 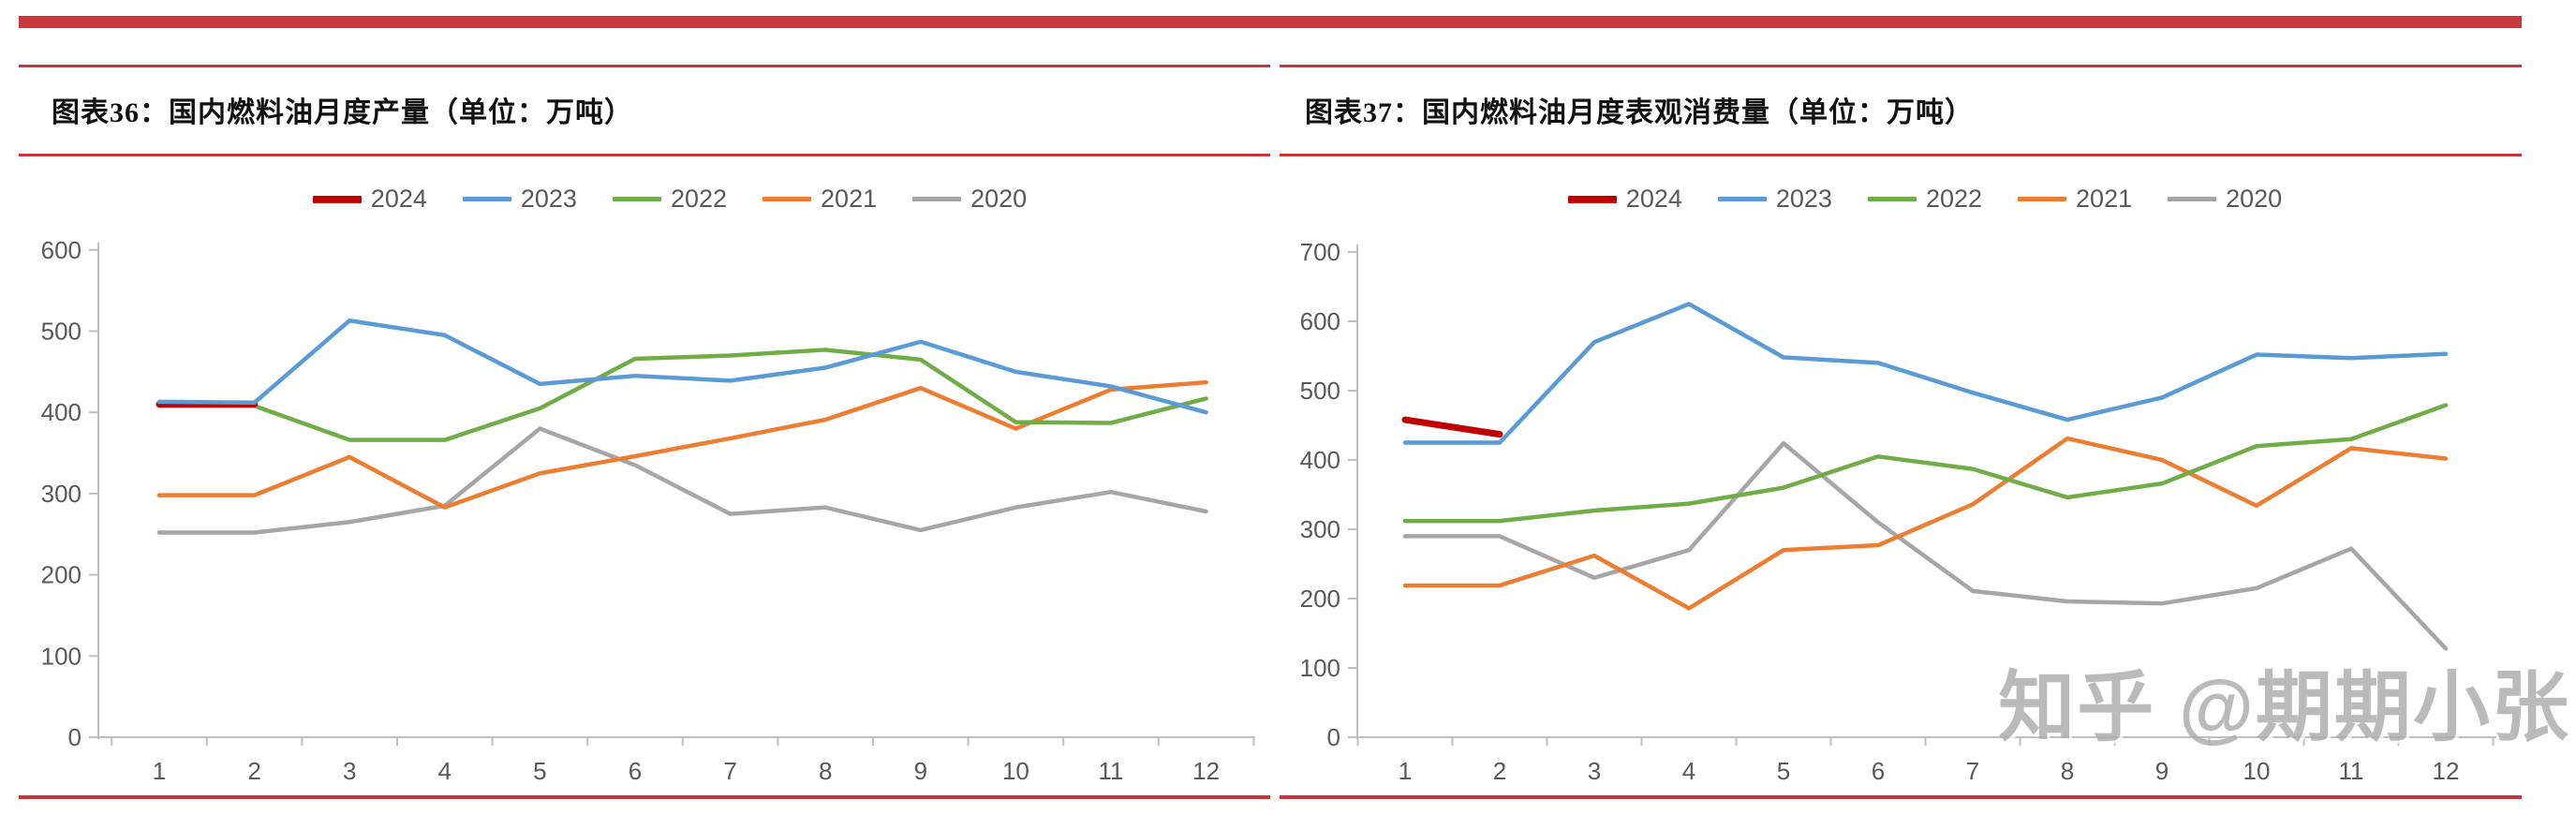 What do you see at coordinates (1901, 66) in the screenshot?
I see `header-rule-right` at bounding box center [1901, 66].